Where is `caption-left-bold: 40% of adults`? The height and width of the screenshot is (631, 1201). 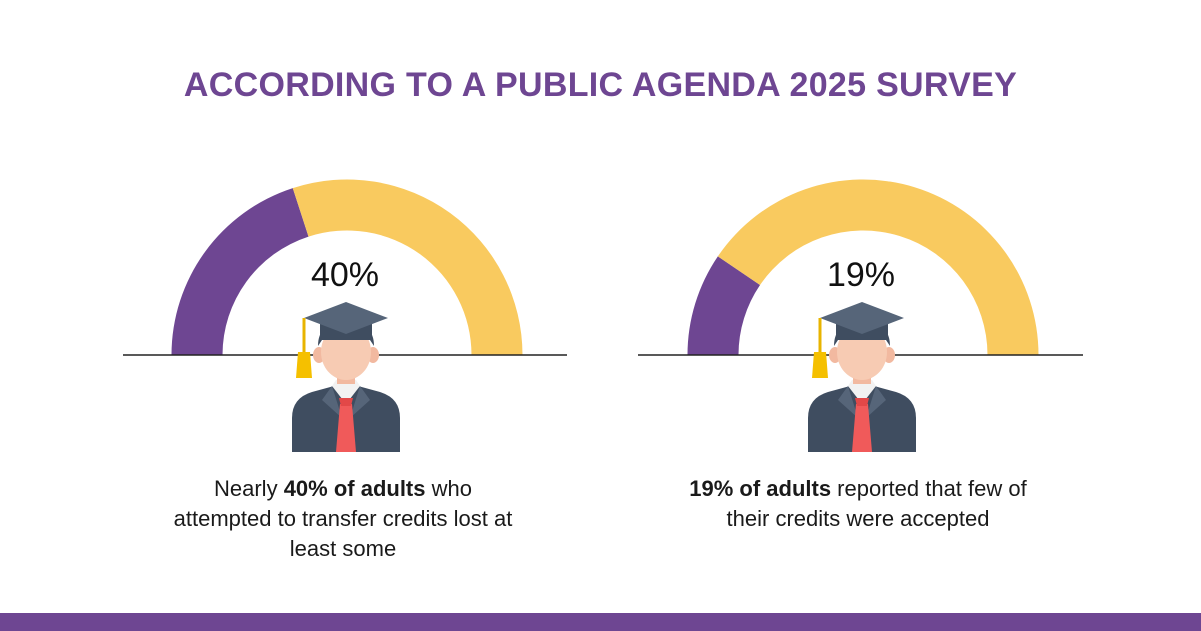
caption-left-bold: 40% of adults is located at coordinates (354, 488).